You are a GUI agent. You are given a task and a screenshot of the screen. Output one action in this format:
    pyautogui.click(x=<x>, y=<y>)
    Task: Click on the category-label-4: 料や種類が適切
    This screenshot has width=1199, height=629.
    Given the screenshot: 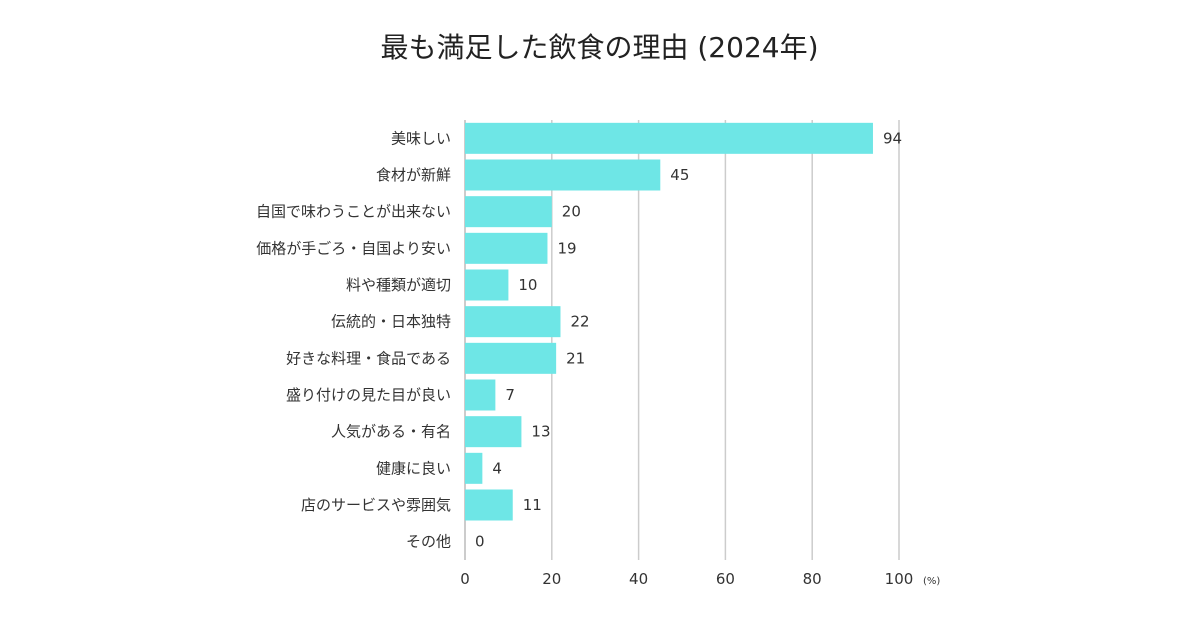 What is the action you would take?
    pyautogui.click(x=398, y=285)
    